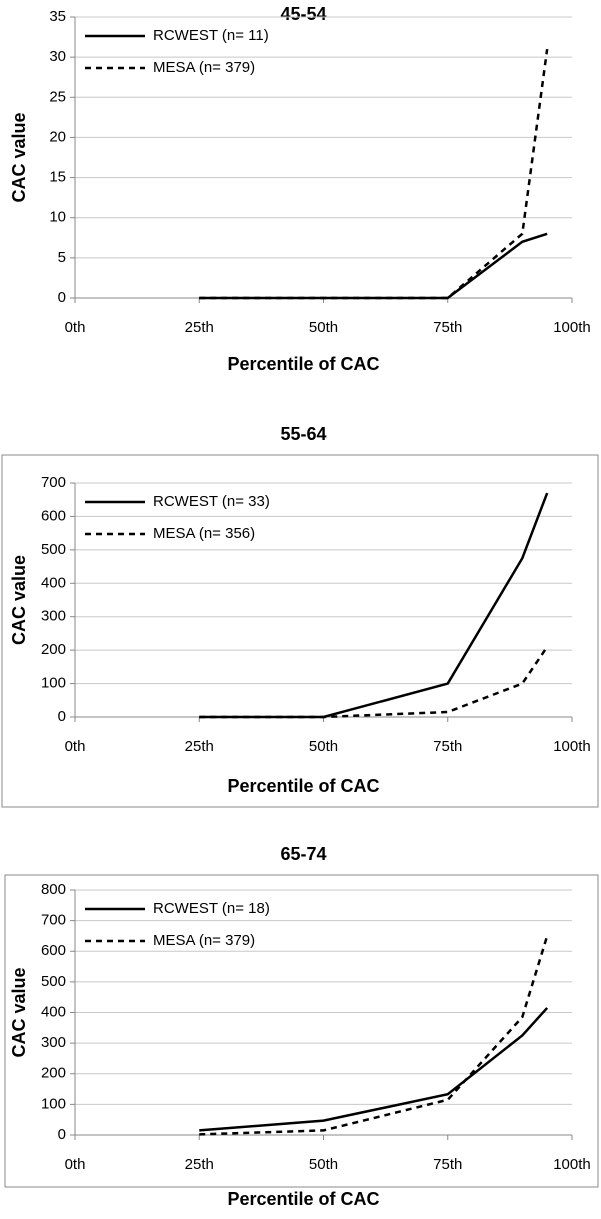  I want to click on legend-label: RCWEST (n= 11), so click(211, 35).